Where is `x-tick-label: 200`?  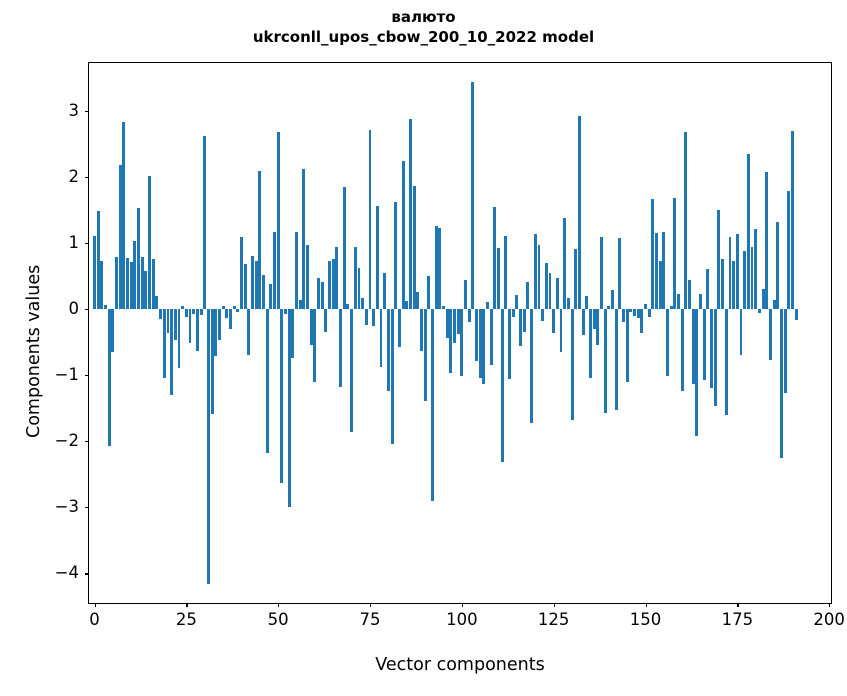 x-tick-label: 200 is located at coordinates (829, 619).